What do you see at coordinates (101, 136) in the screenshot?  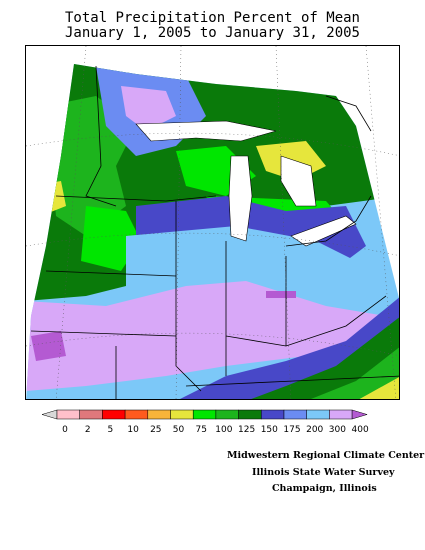 I see `border-mn-west` at bounding box center [101, 136].